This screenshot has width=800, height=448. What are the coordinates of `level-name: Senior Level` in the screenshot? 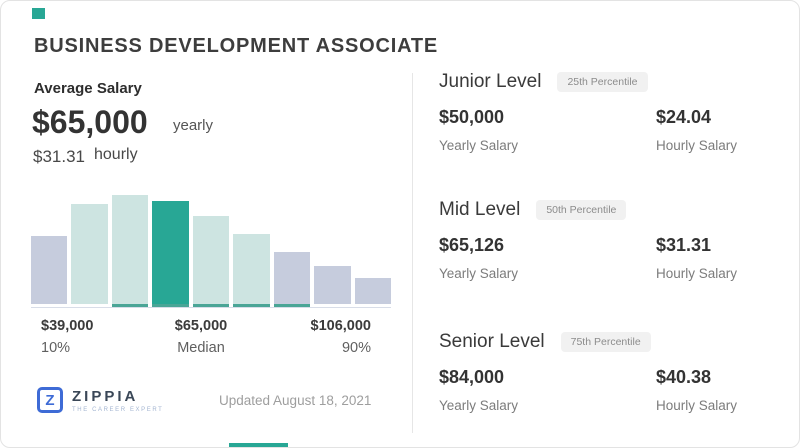 It's located at (492, 341).